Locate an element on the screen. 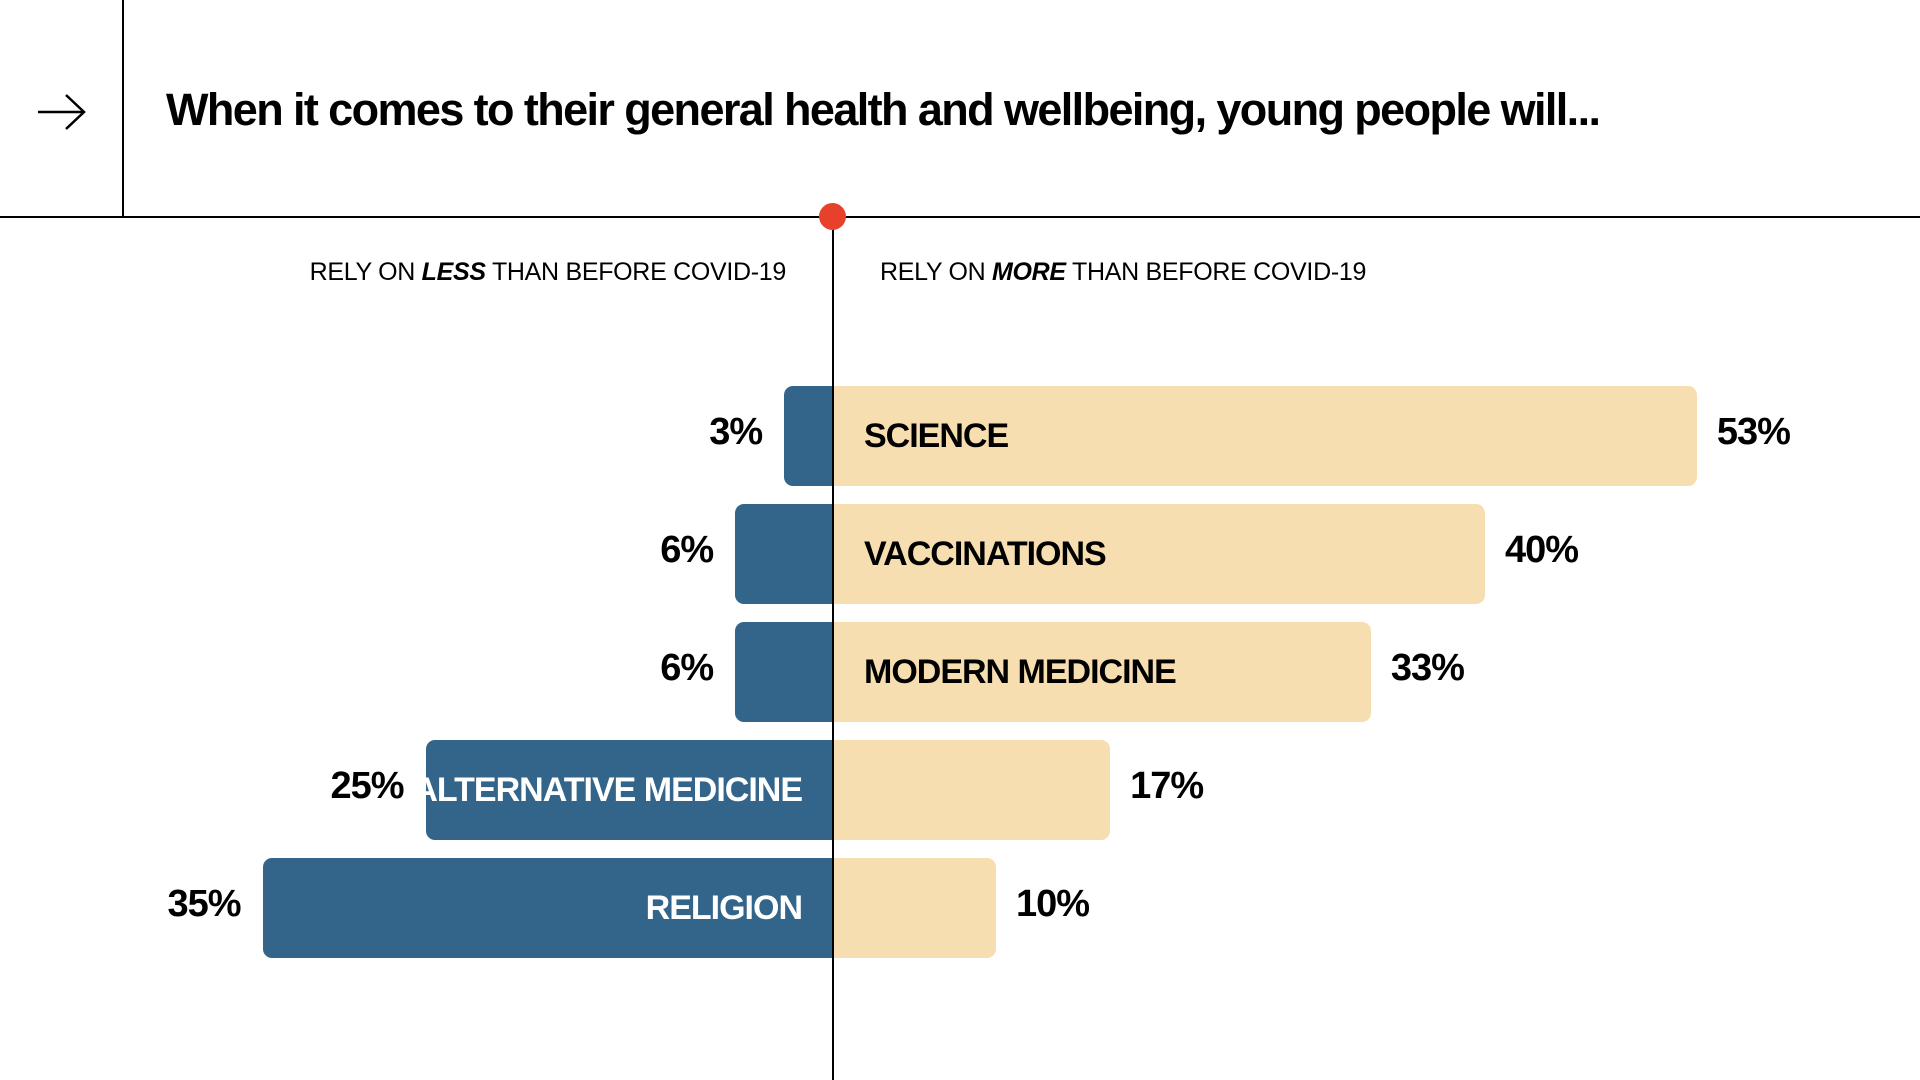 This screenshot has height=1080, width=1920. side-label-more: RELY ON MORE THAN BEFORE COVID-19 is located at coordinates (1123, 272).